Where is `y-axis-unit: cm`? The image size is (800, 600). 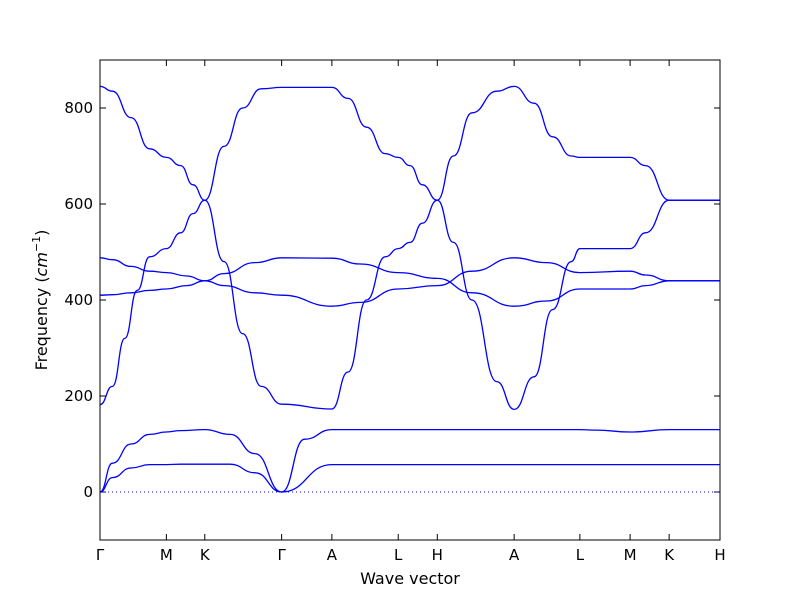
y-axis-unit: cm is located at coordinates (41, 264).